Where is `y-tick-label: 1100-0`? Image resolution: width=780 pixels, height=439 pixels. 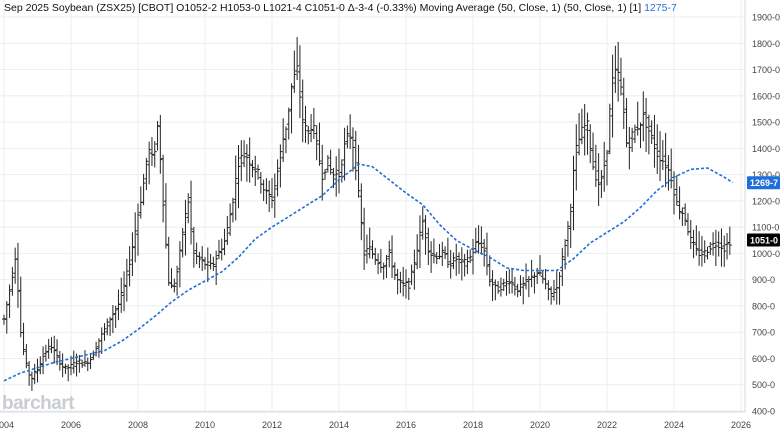 y-tick-label: 1100-0 is located at coordinates (765, 228).